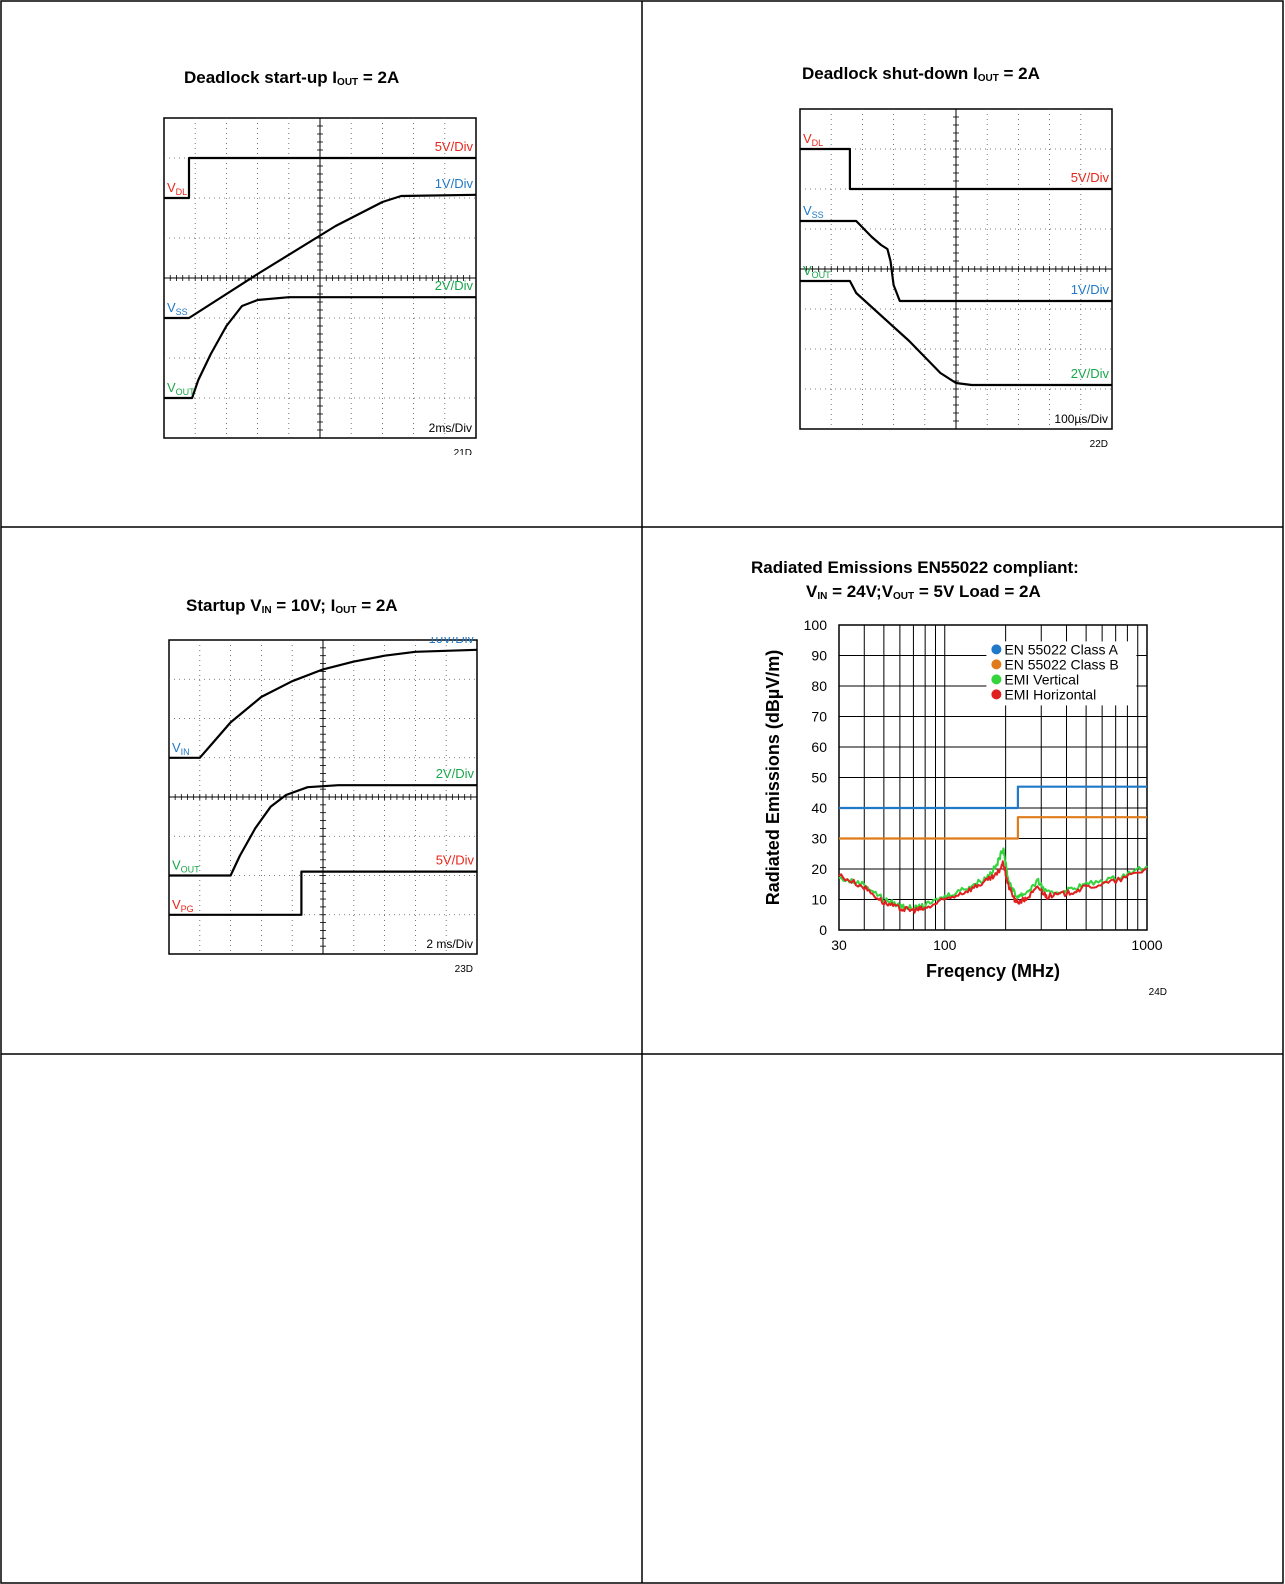 This screenshot has height=1584, width=1285. What do you see at coordinates (993, 777) in the screenshot?
I see `plot-border` at bounding box center [993, 777].